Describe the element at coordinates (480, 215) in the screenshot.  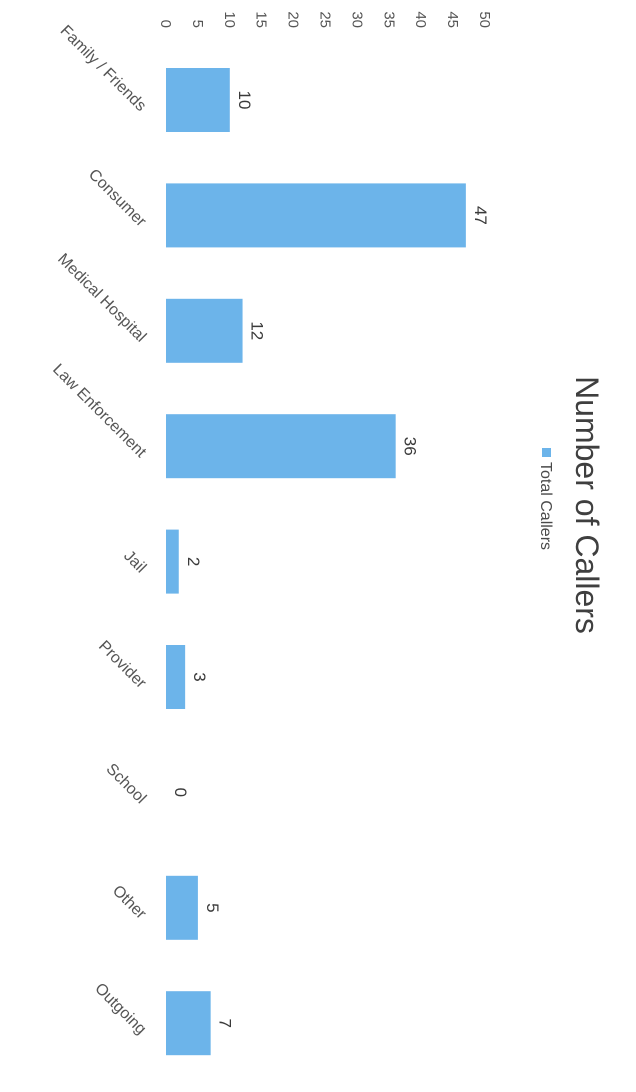
I see `bar-value-label: 47` at that location.